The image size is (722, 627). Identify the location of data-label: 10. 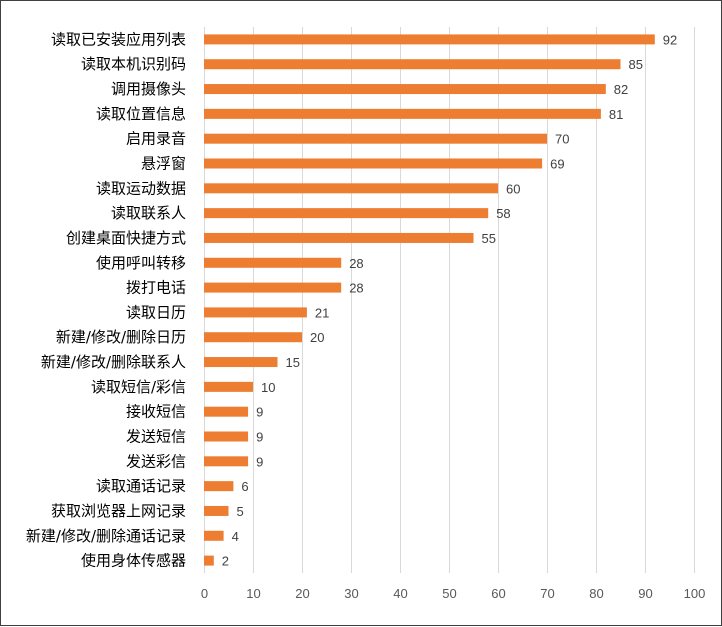
(268, 387).